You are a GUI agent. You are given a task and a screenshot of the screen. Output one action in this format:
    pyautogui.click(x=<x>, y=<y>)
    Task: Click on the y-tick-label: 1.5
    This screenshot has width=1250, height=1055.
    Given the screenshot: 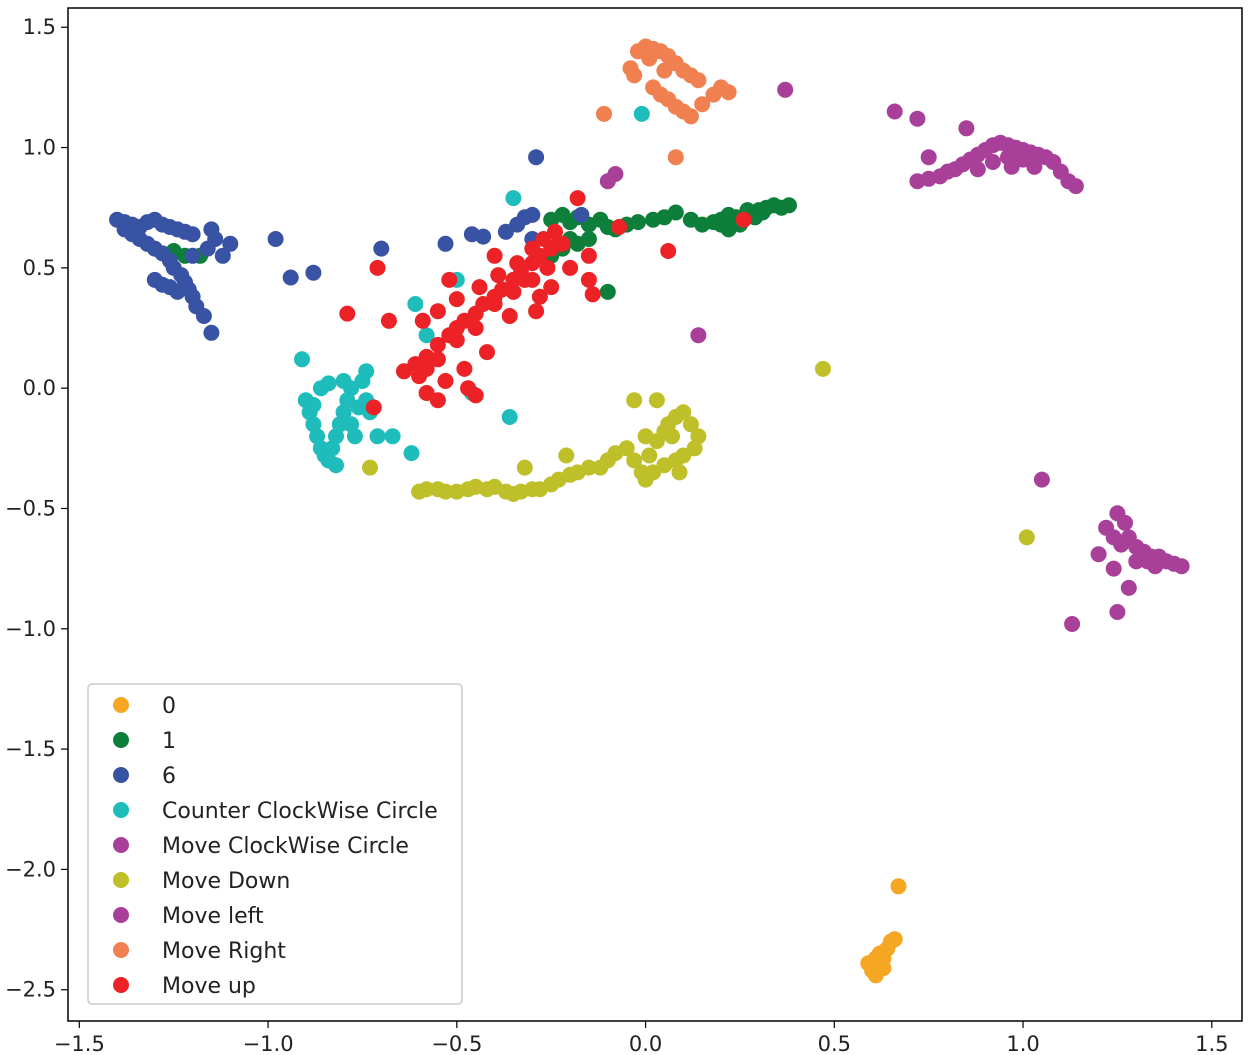 What is the action you would take?
    pyautogui.click(x=39, y=27)
    